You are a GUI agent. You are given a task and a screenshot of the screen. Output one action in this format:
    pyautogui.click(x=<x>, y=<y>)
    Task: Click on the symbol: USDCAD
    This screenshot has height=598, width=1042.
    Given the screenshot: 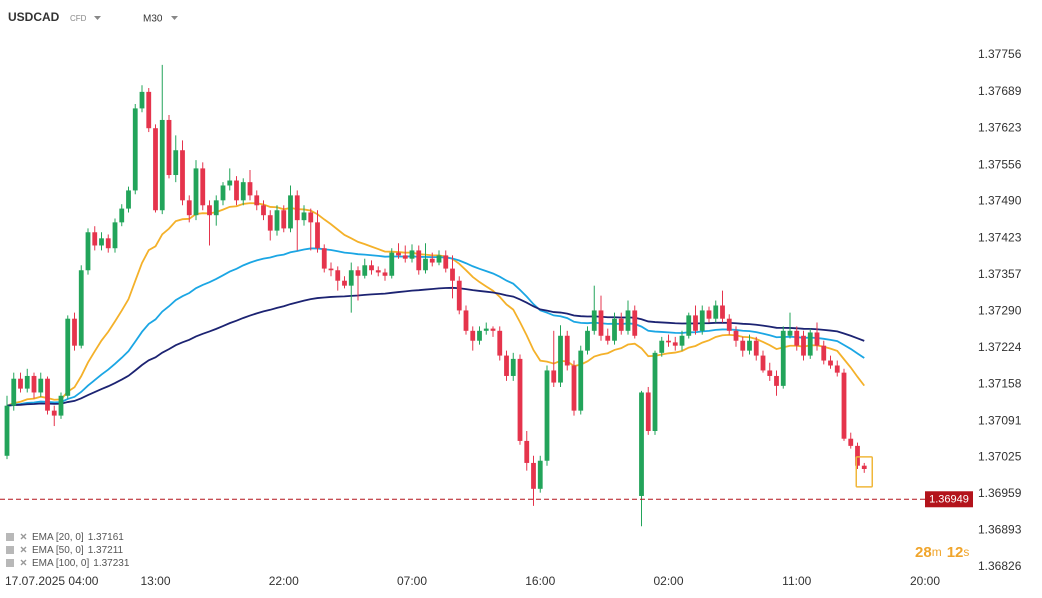 What is the action you would take?
    pyautogui.click(x=34, y=17)
    